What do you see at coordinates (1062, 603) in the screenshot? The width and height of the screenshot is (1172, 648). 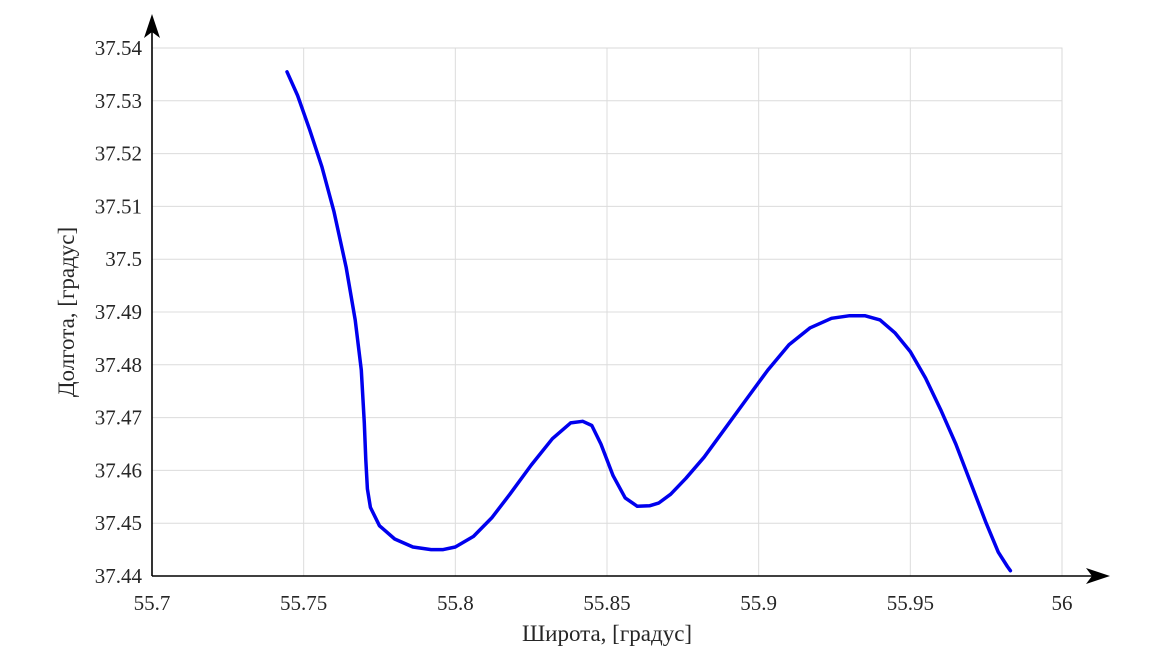 I see `x-tick-label: 56` at bounding box center [1062, 603].